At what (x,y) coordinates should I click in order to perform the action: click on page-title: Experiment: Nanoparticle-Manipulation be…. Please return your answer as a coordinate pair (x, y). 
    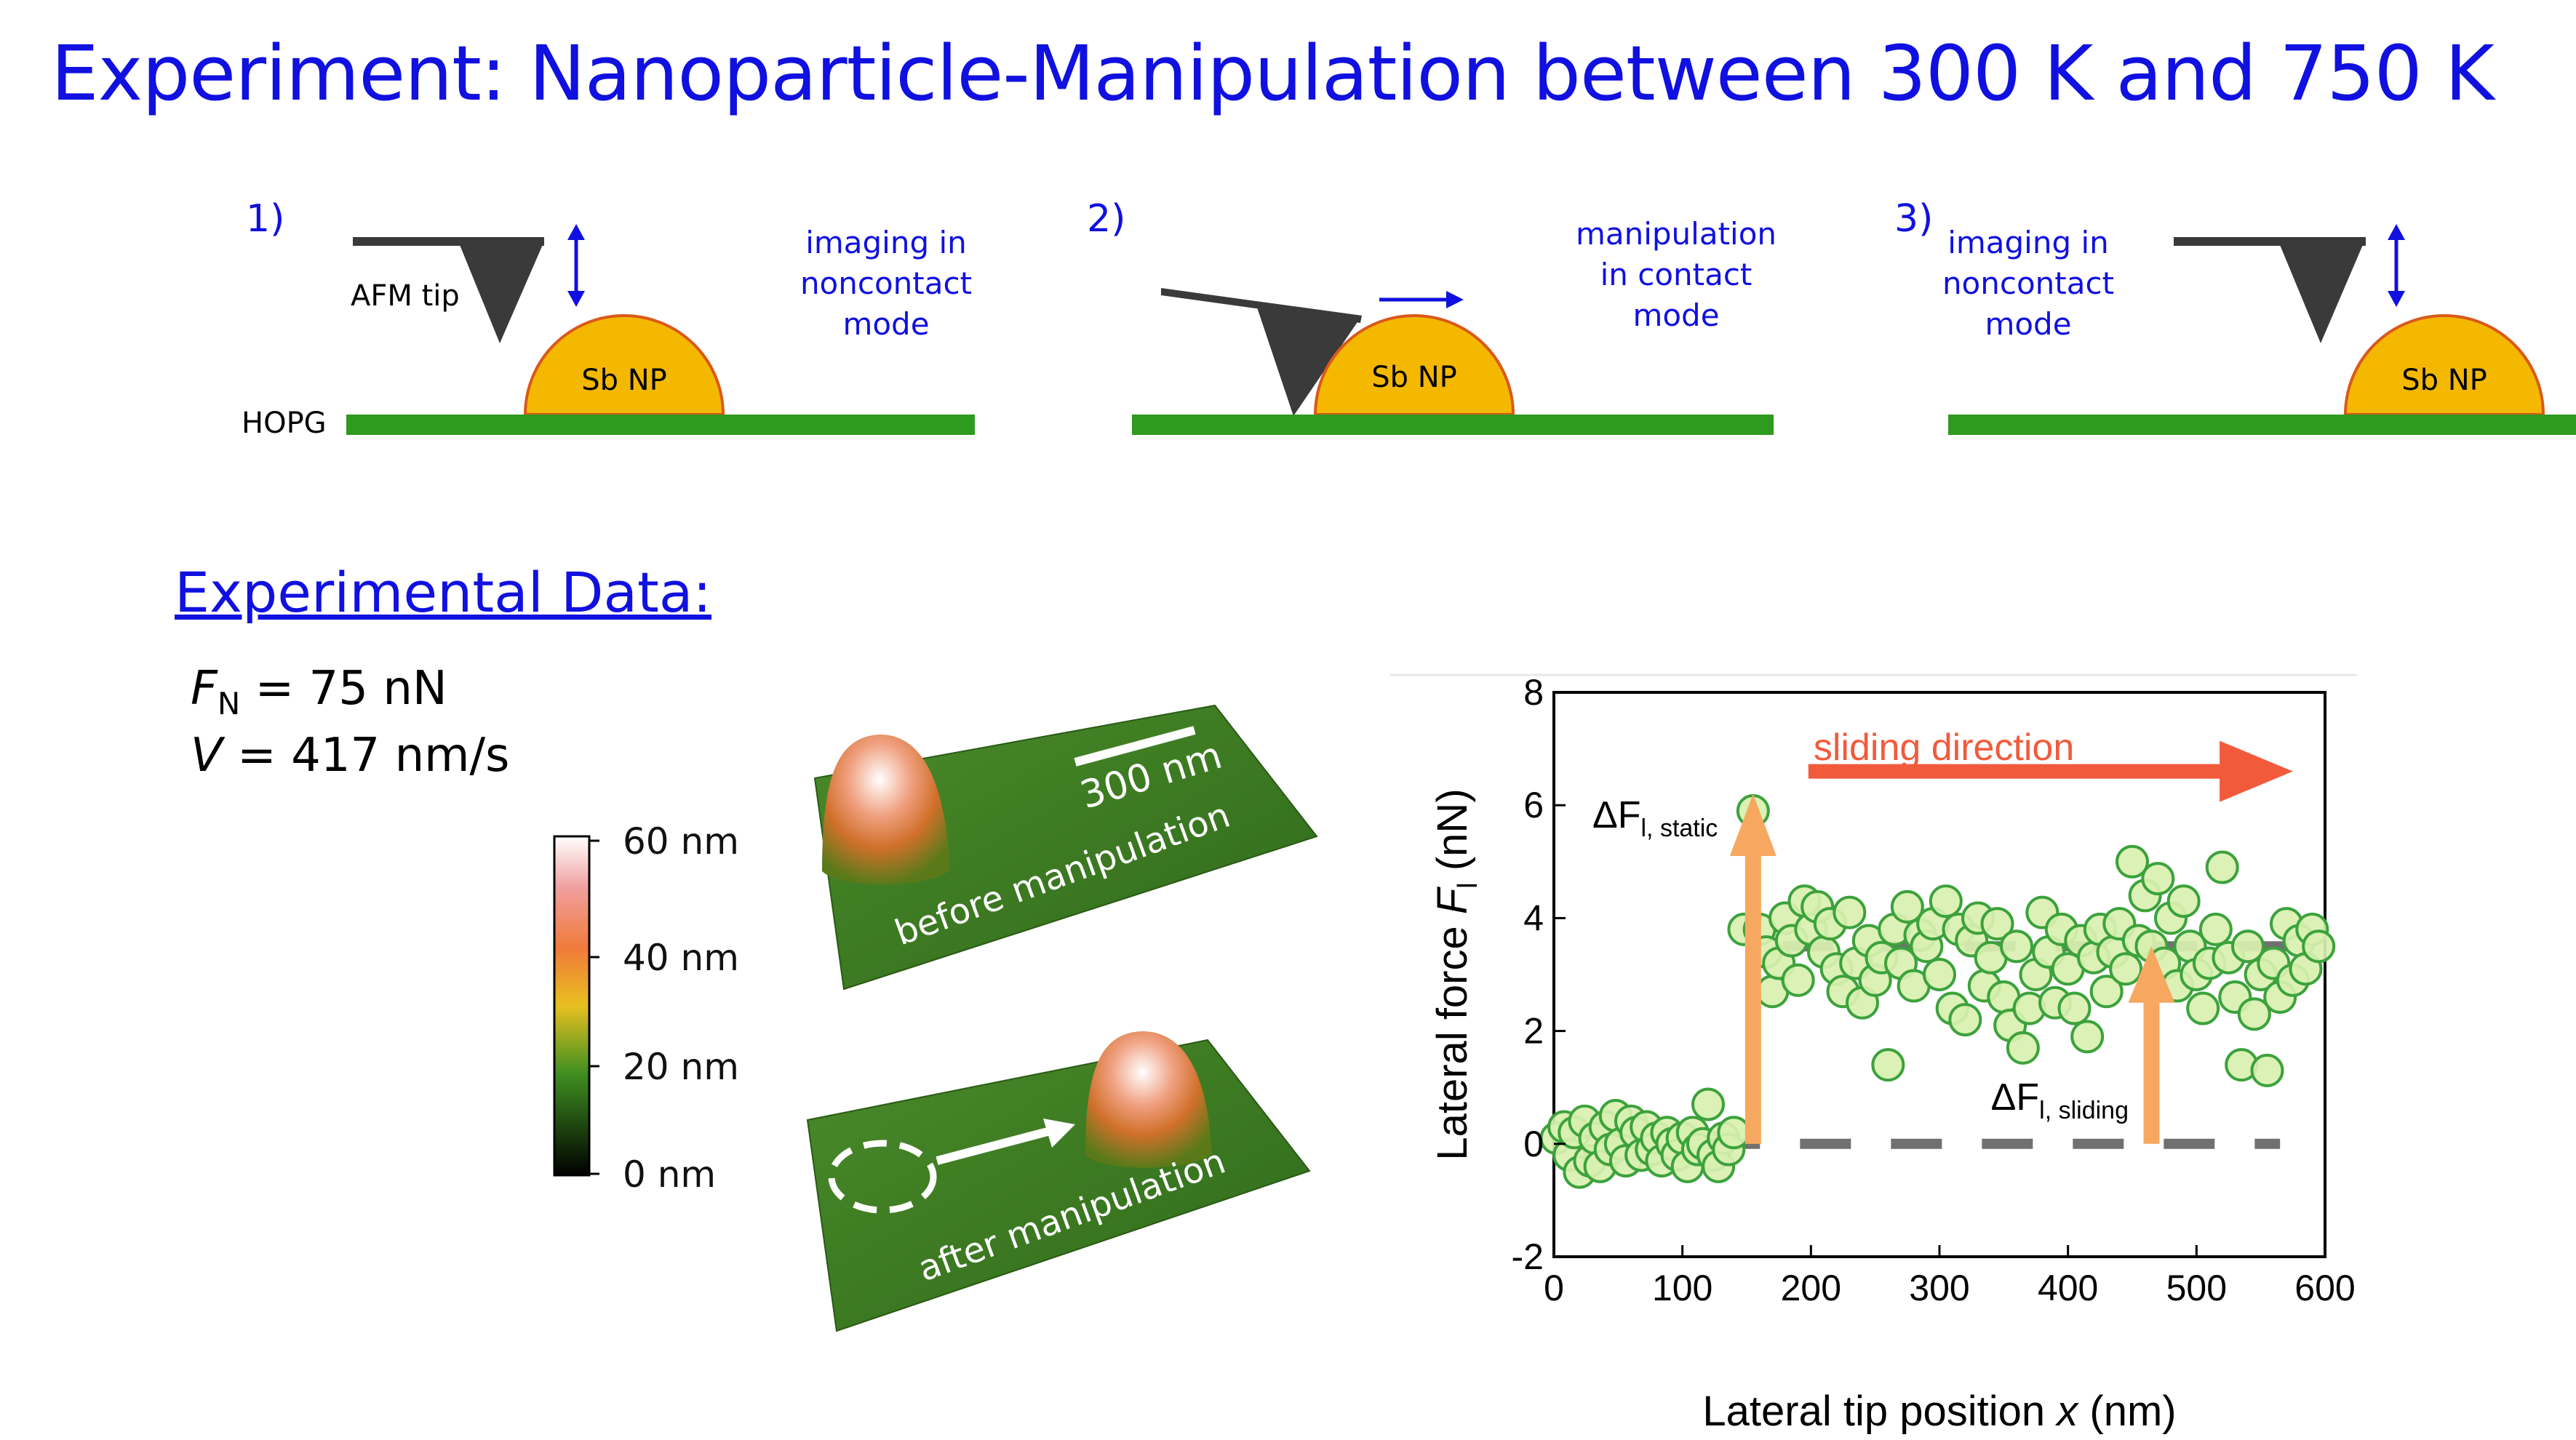
    Looking at the image, I should click on (1273, 73).